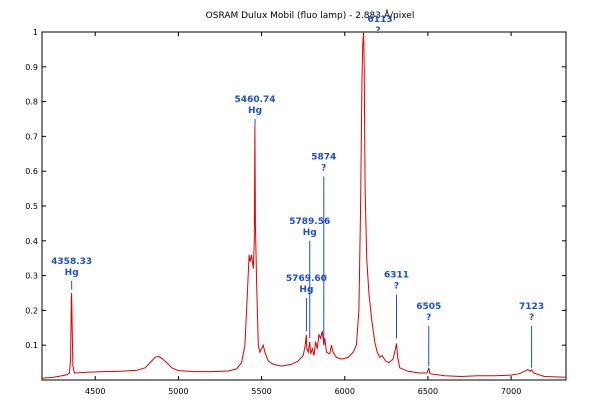 Image resolution: width=590 pixels, height=412 pixels. Describe the element at coordinates (428, 391) in the screenshot. I see `x-tick-label: 6500` at that location.